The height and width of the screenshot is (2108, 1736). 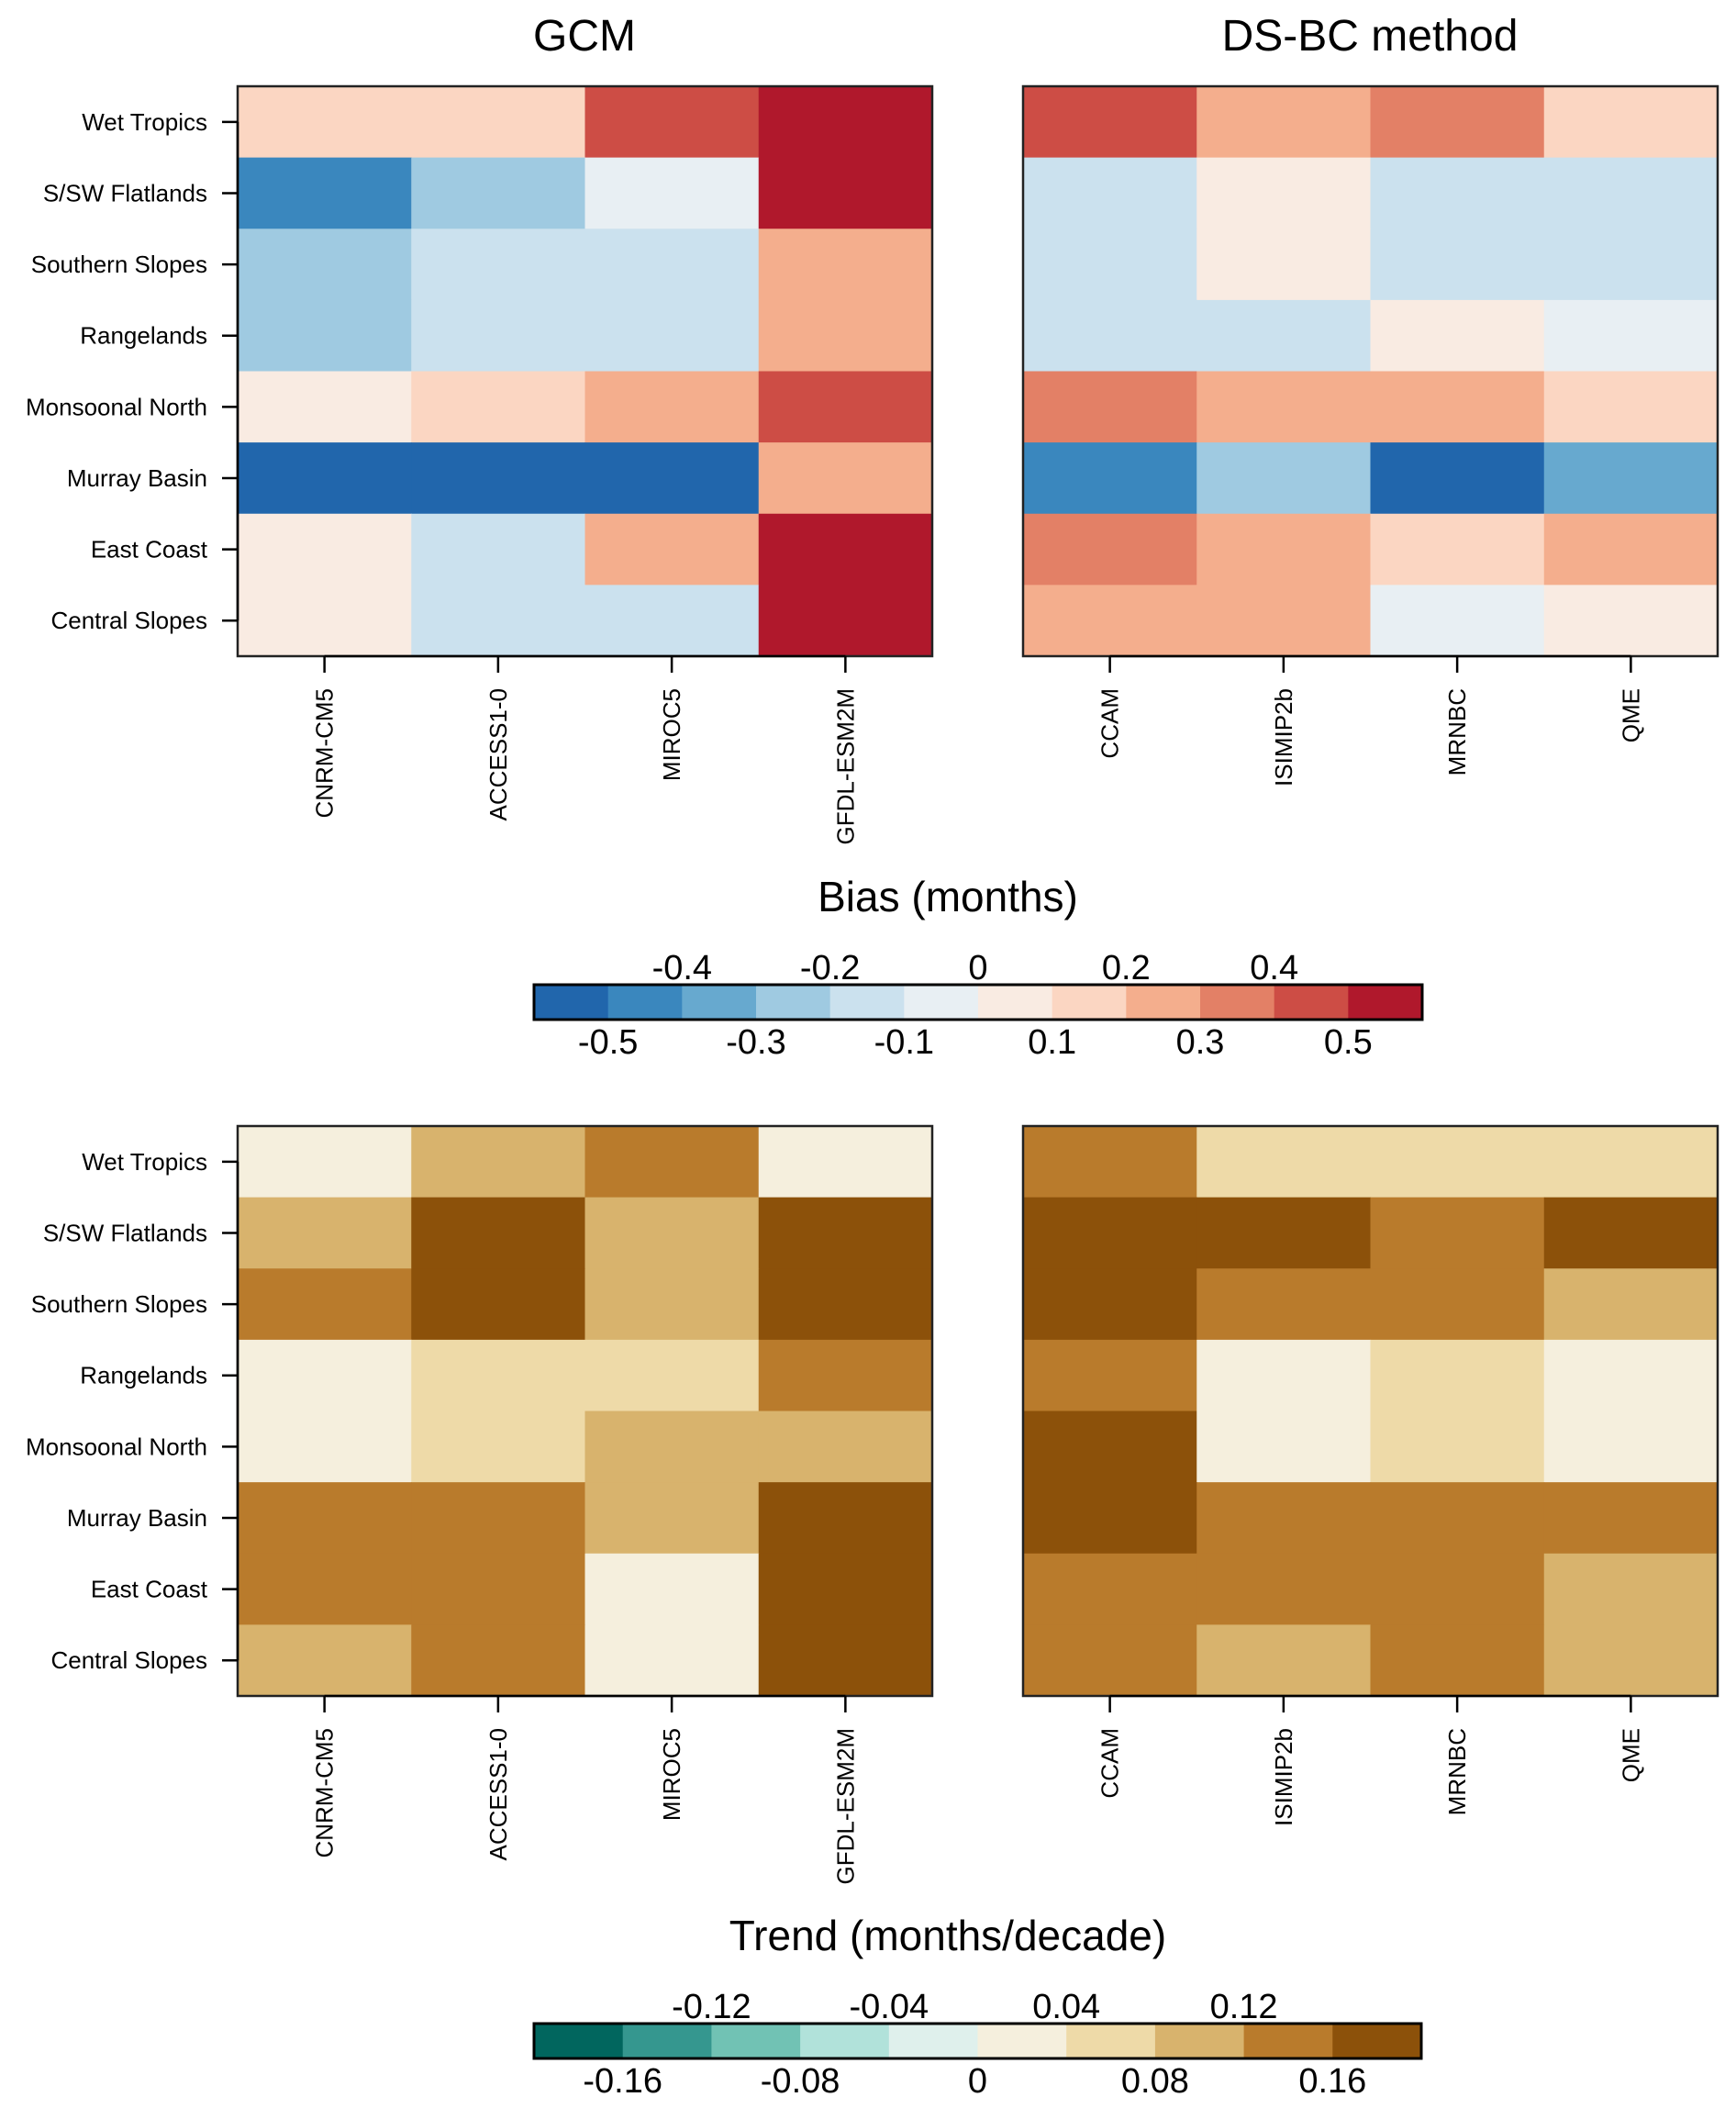 I want to click on colorbar-tick-label-top: 0.2, so click(x=1127, y=968).